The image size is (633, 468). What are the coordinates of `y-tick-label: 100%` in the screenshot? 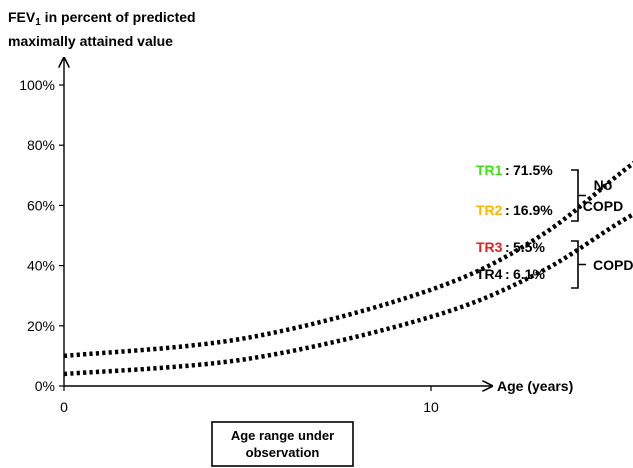 It's located at (37, 85).